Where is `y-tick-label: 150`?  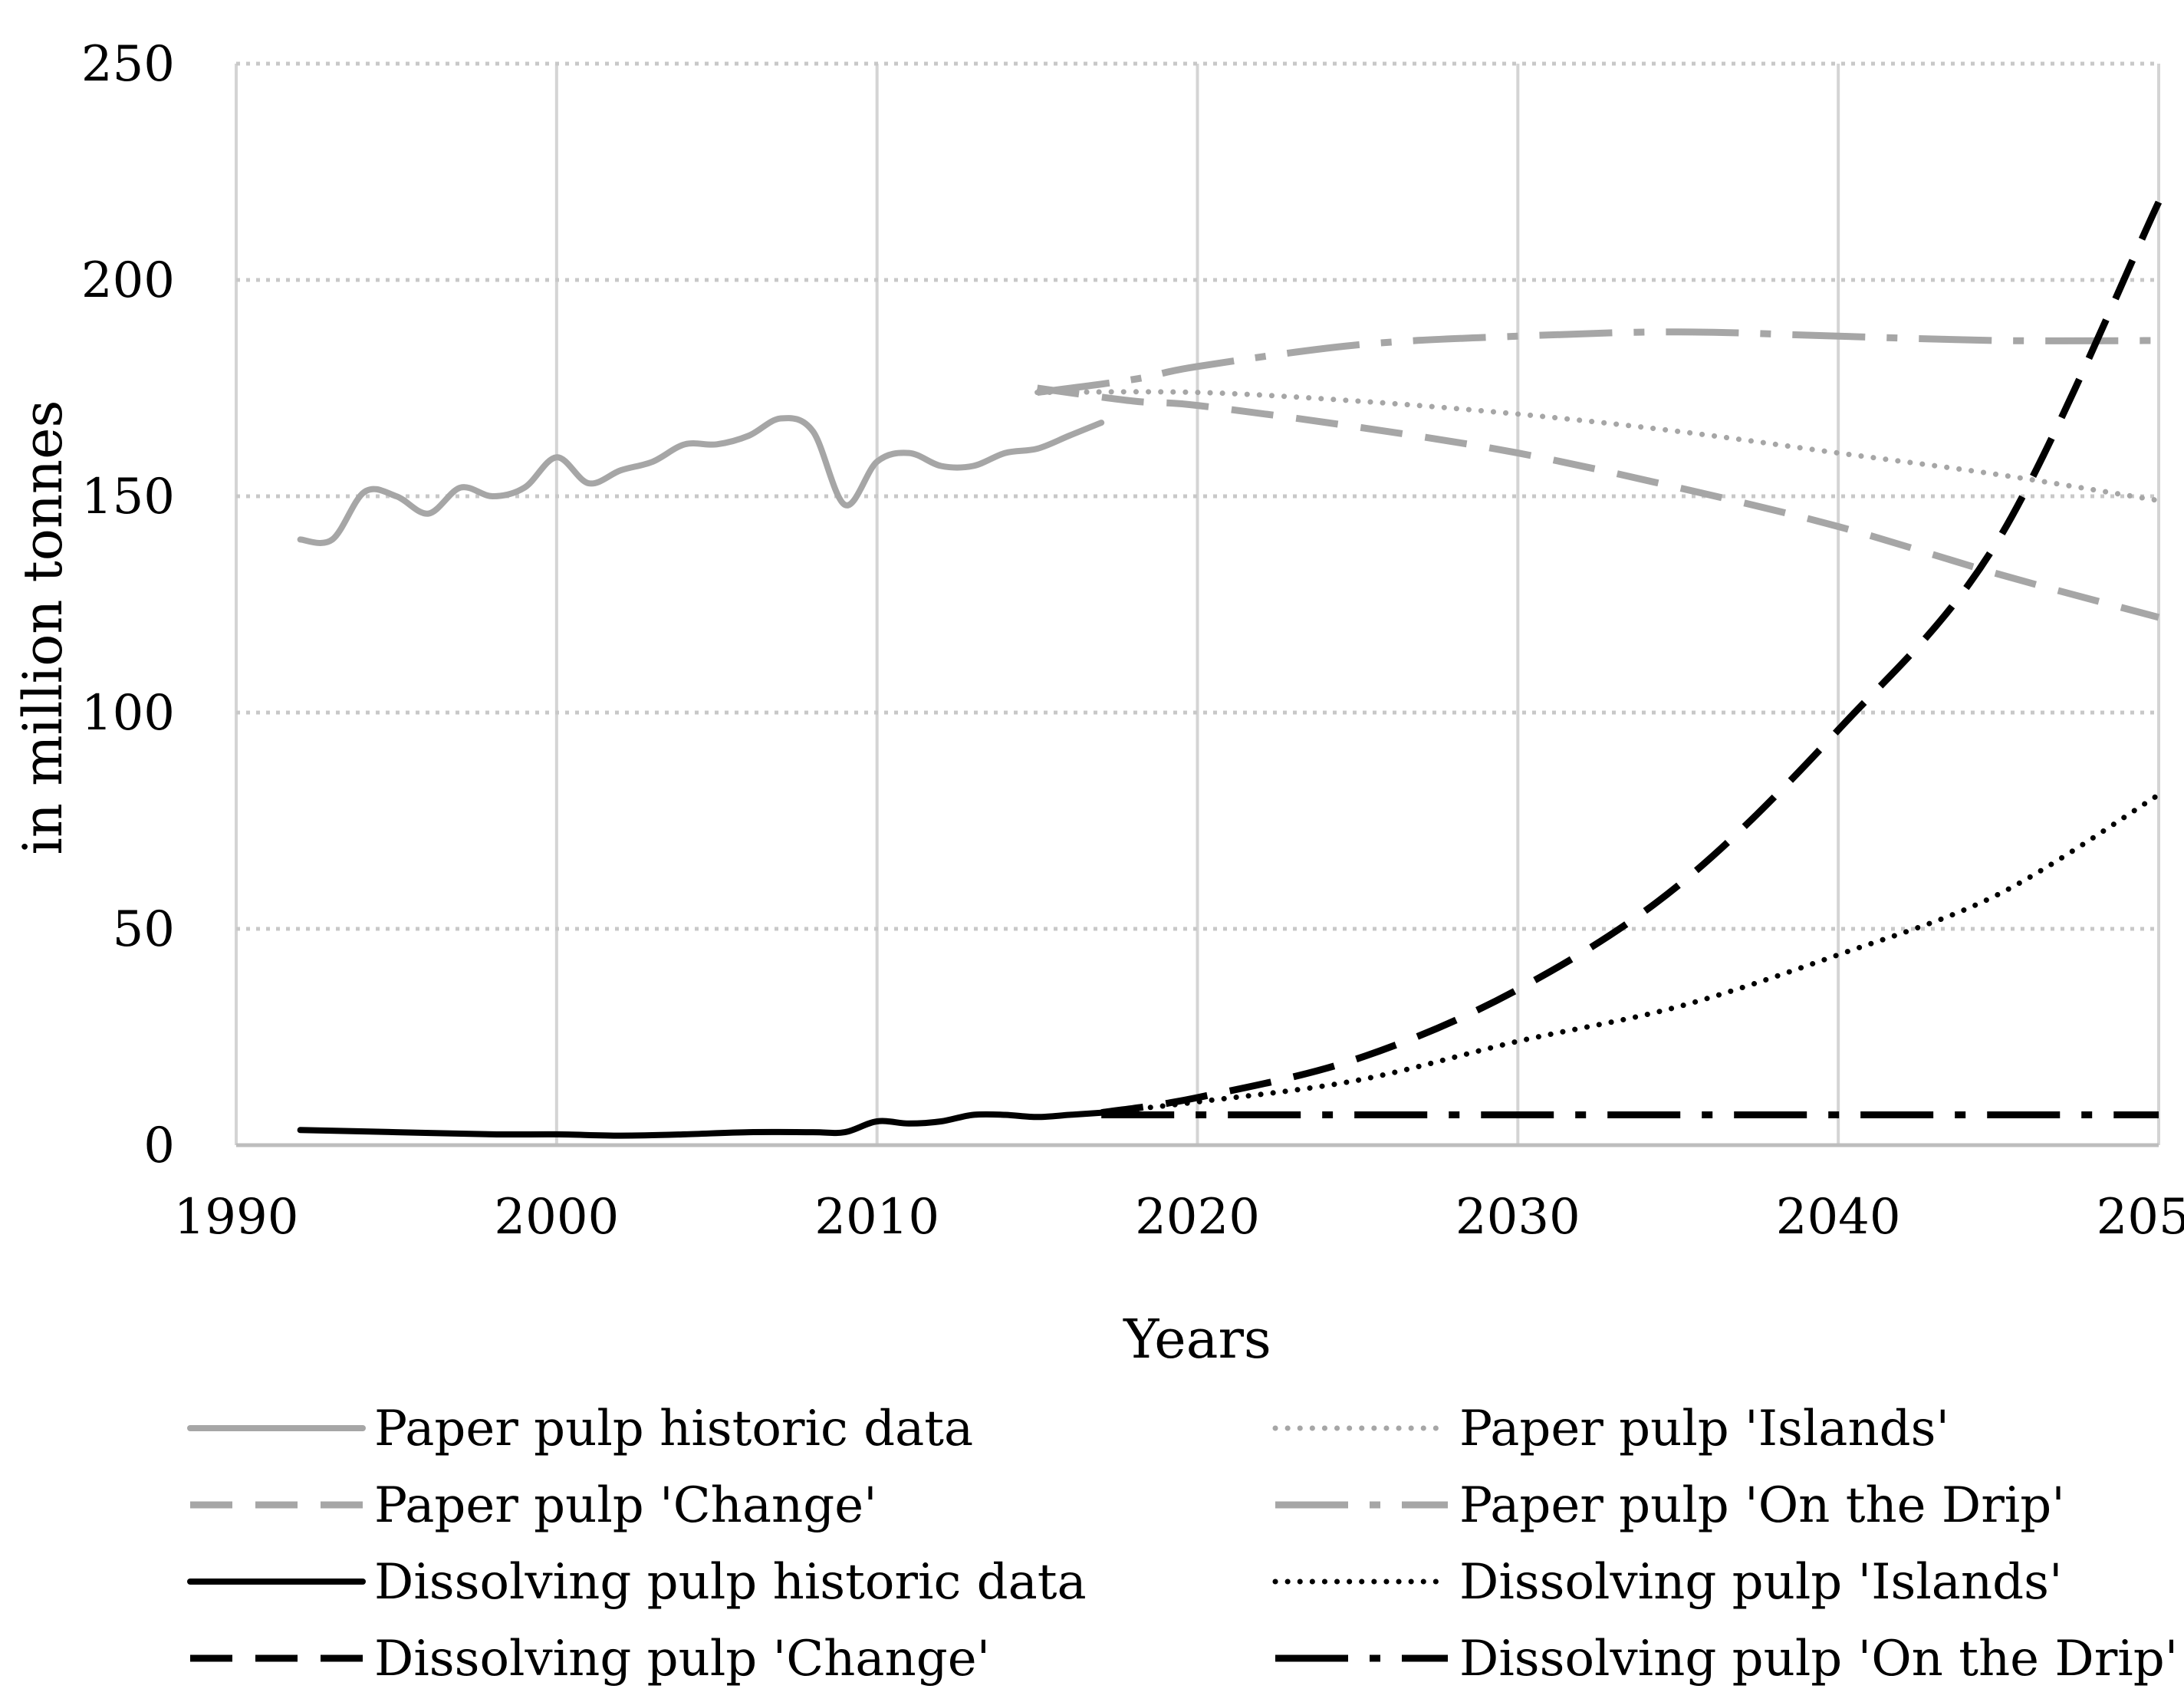 y-tick-label: 150 is located at coordinates (128, 497).